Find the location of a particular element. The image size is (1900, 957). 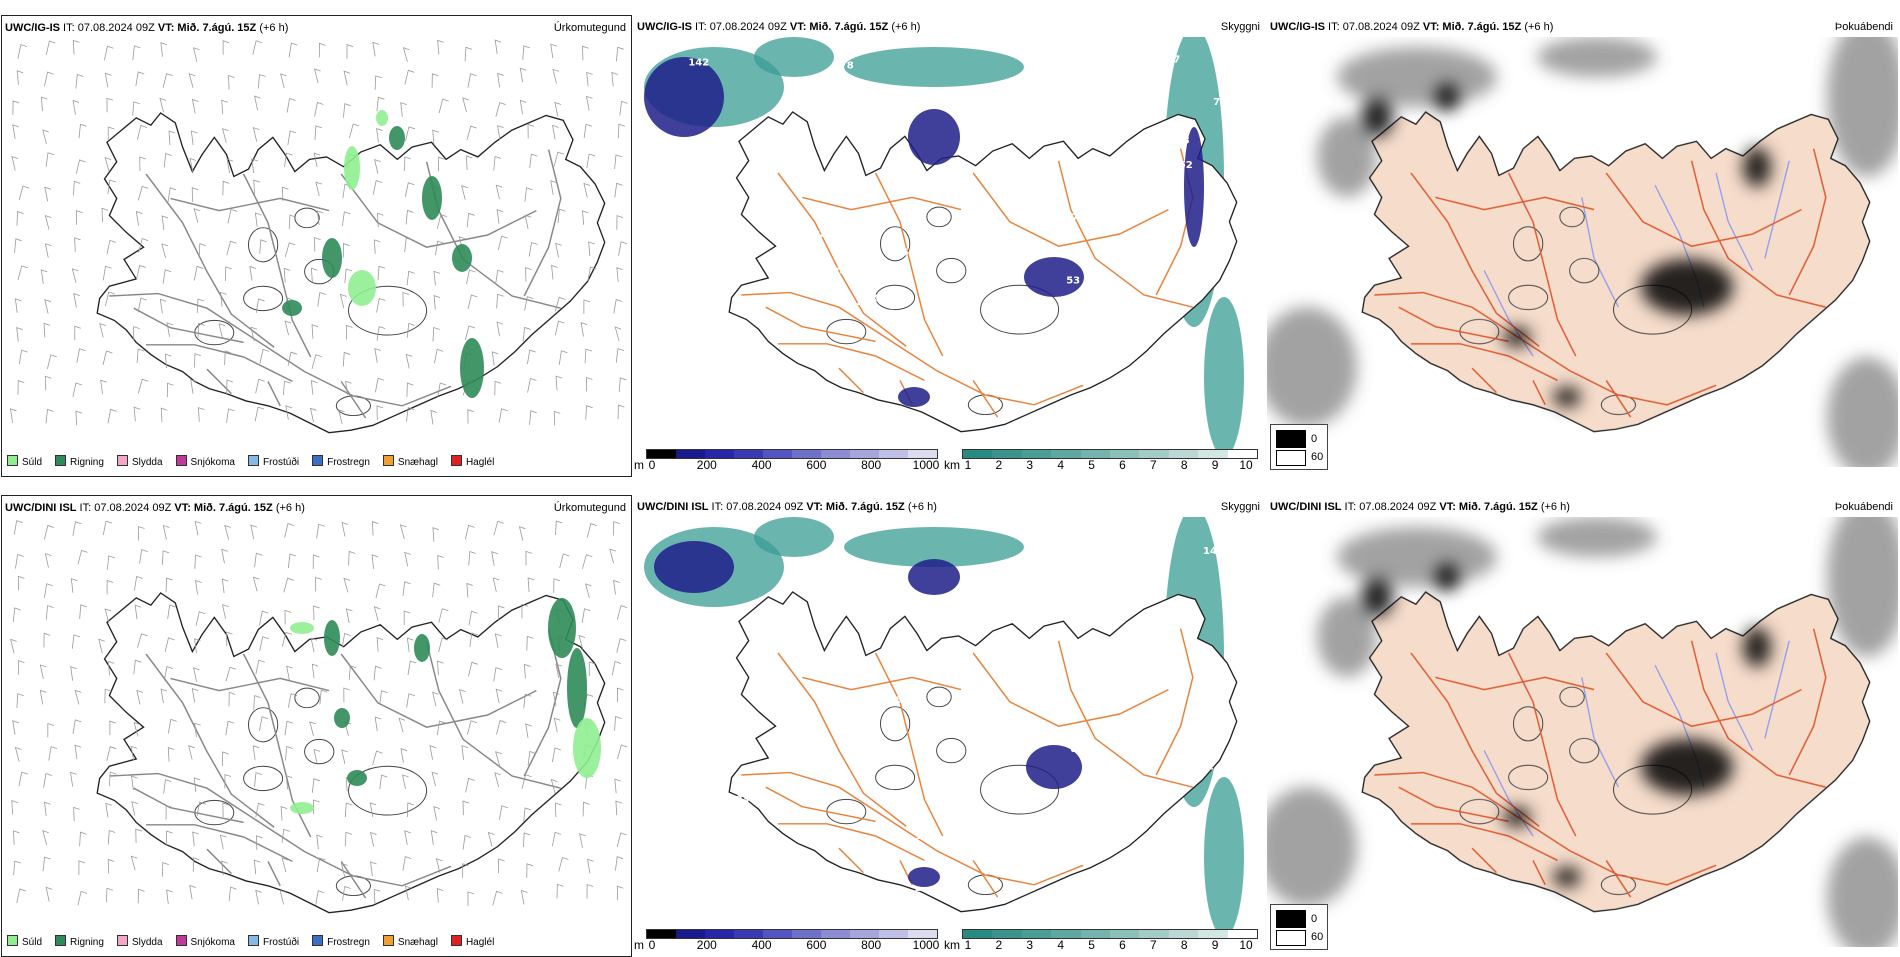

colorbar-tick: 6 is located at coordinates (1122, 465).